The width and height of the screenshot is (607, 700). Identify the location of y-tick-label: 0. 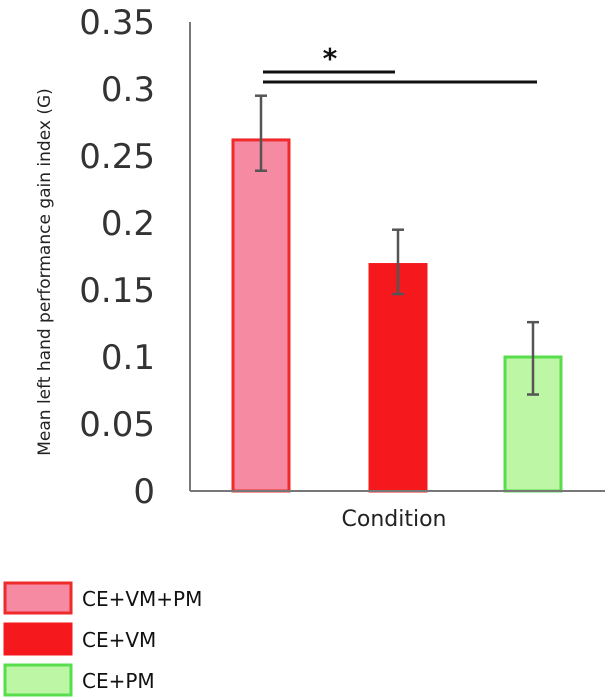
(144, 492).